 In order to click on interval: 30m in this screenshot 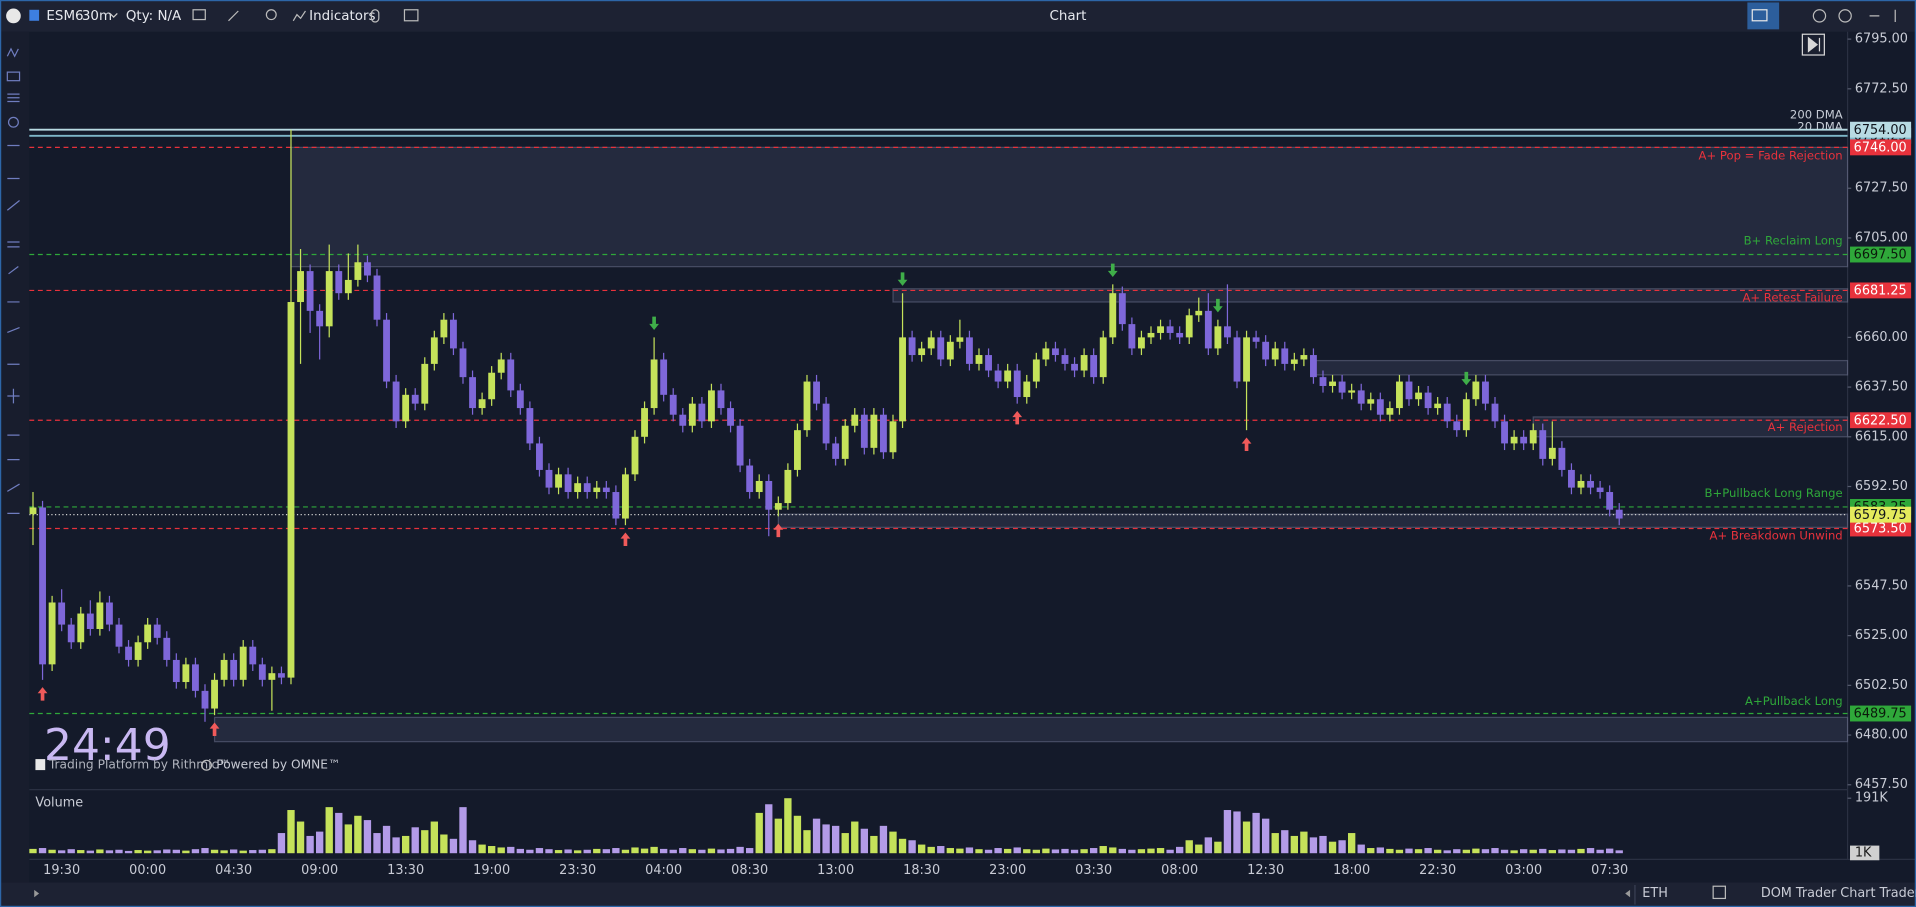, I will do `click(97, 16)`.